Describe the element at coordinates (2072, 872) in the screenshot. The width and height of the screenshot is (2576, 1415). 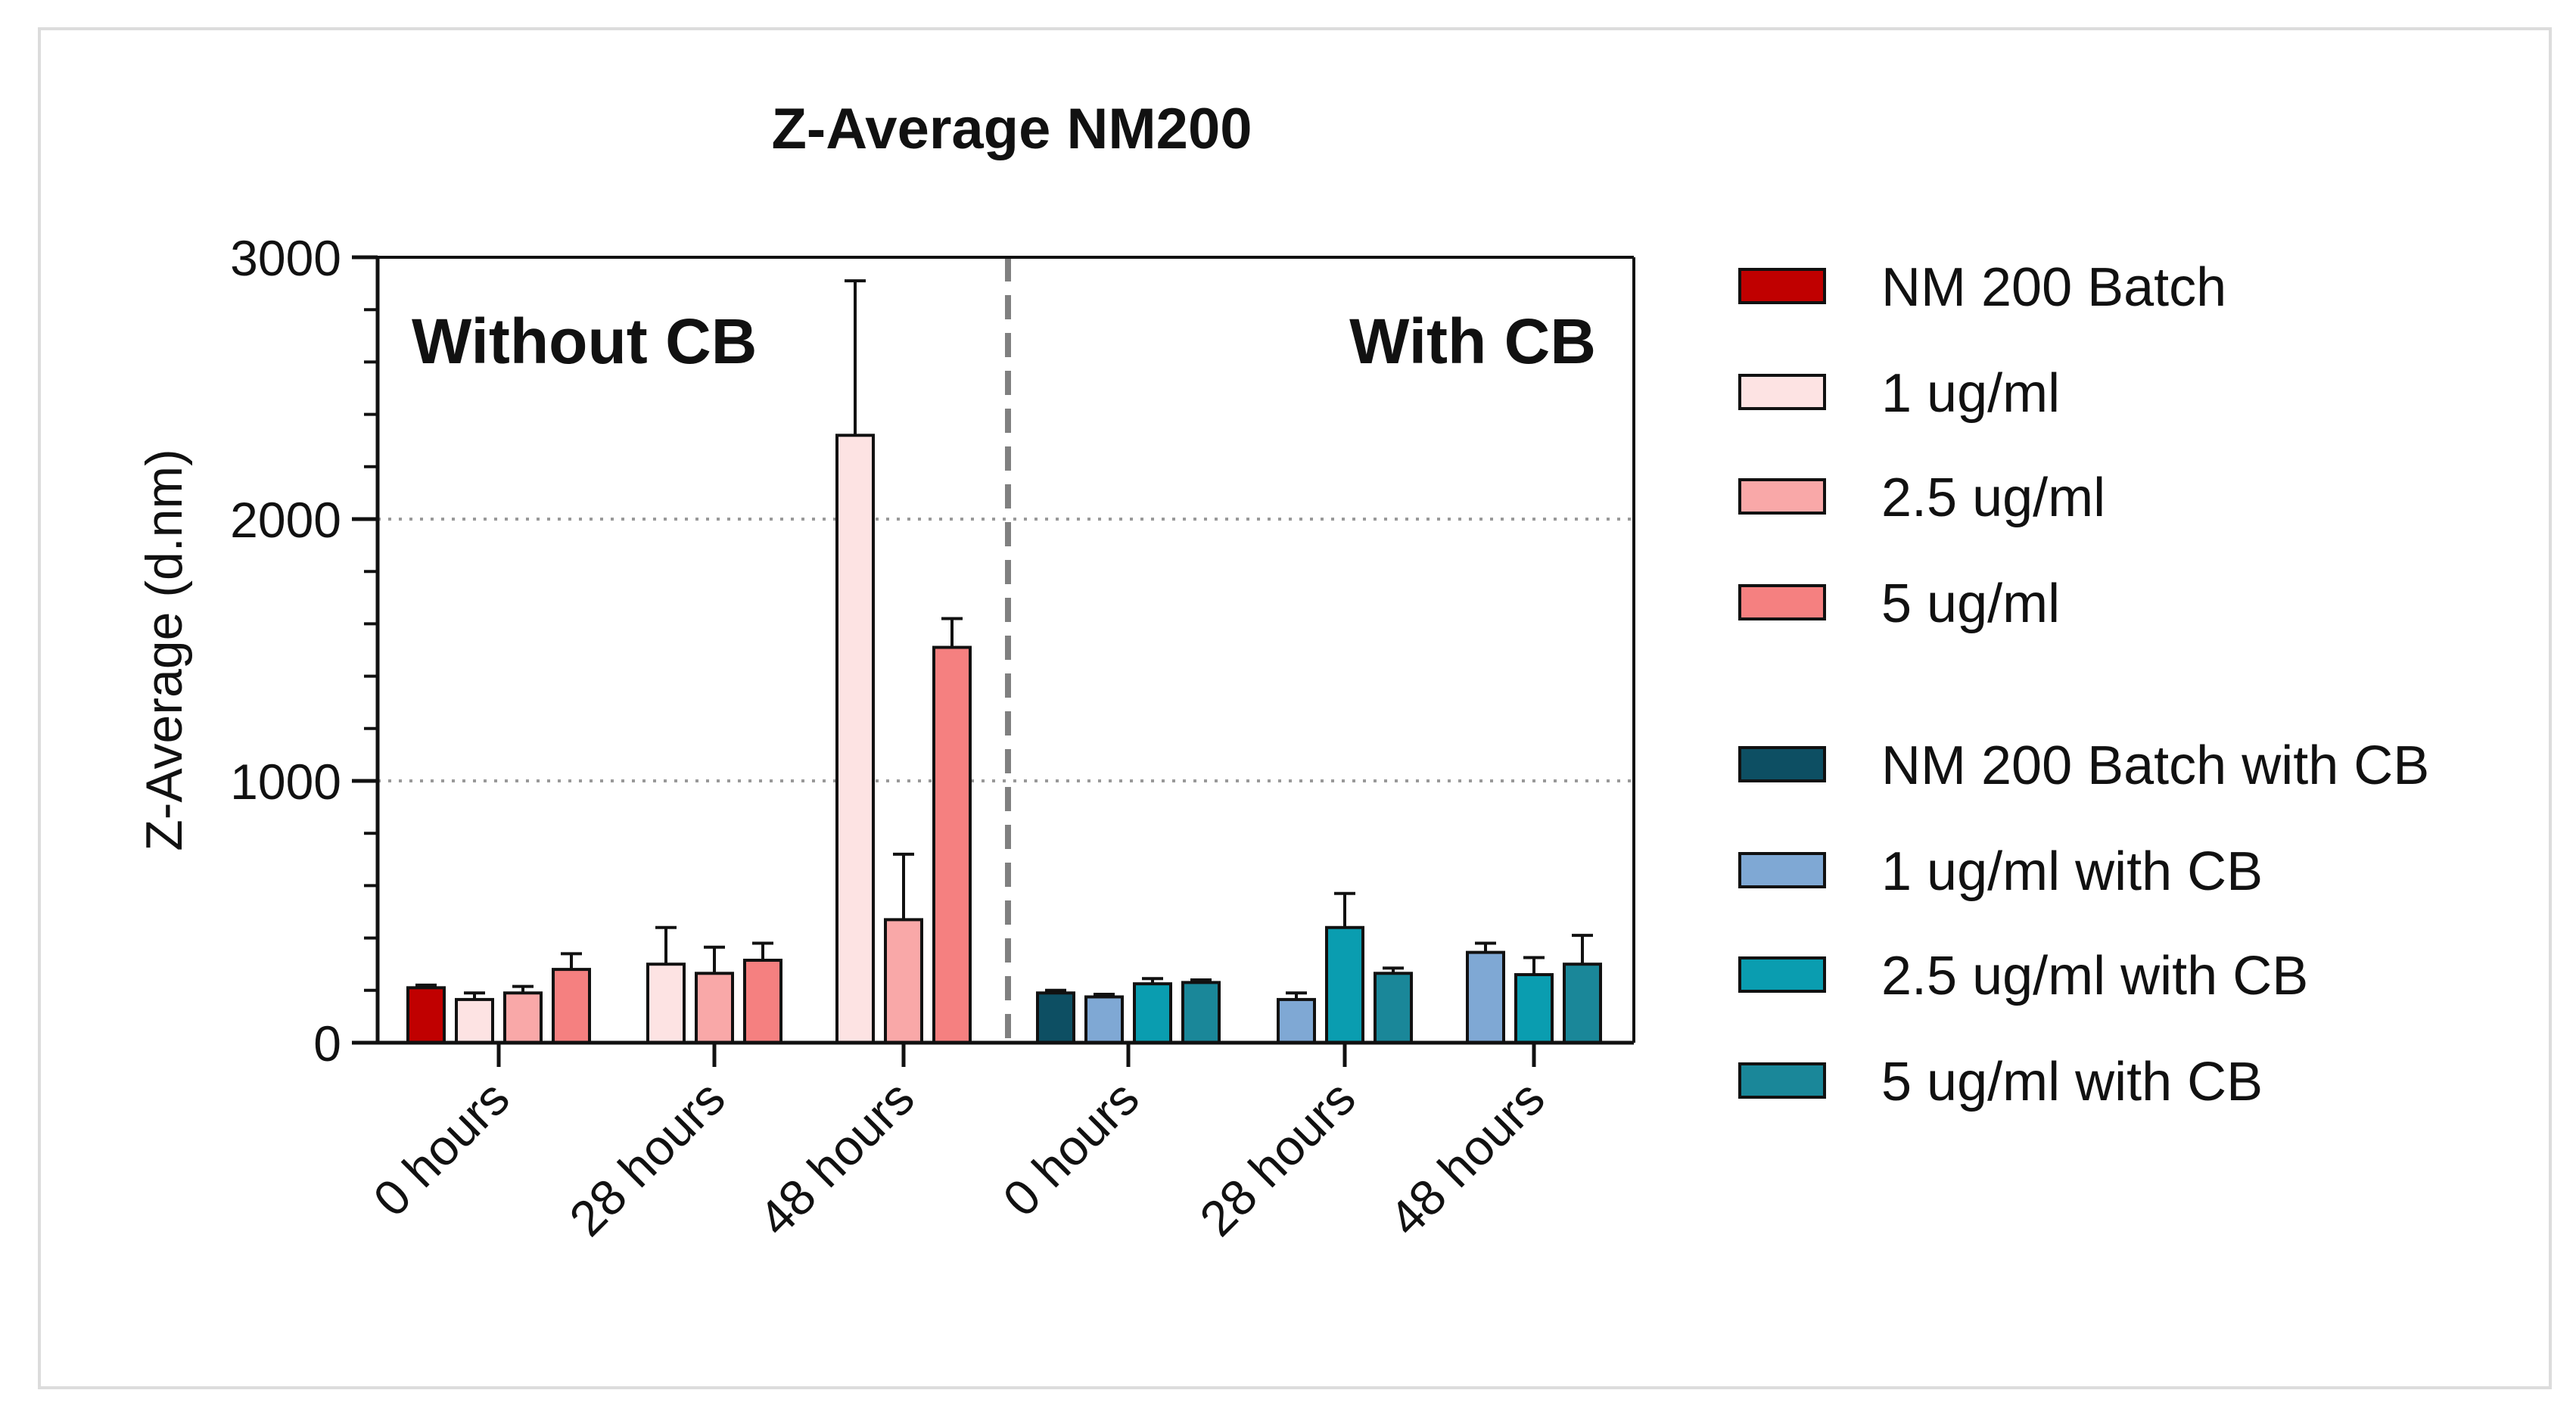
I see `legend-label: 1 ug/ml with CB` at that location.